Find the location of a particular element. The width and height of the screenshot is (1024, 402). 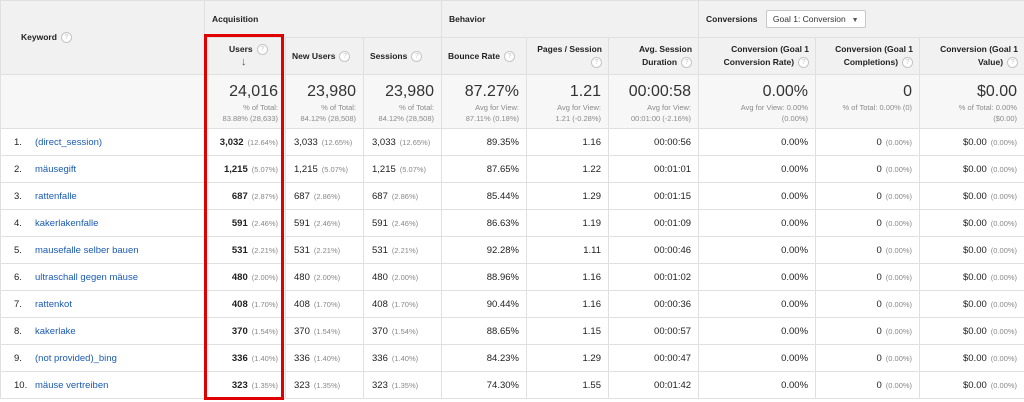

keyword-column-header: Keyword? is located at coordinates (102, 37).